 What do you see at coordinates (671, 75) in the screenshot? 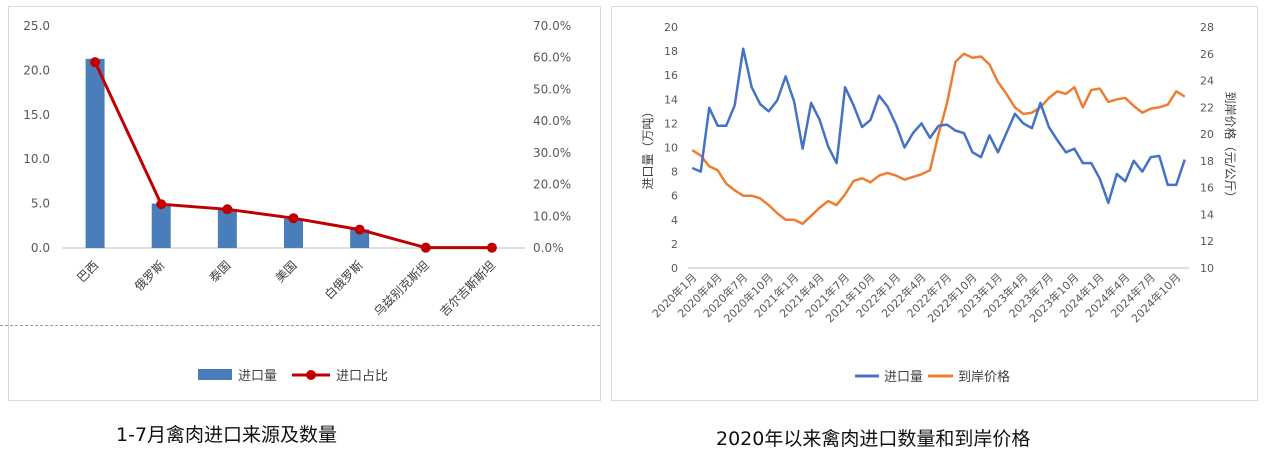
I see `y-left-tick-label: 16` at bounding box center [671, 75].